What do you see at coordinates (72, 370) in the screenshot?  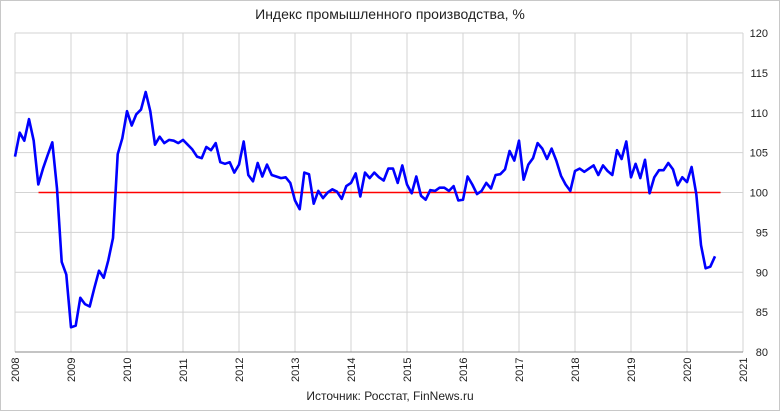 I see `x-tick-label: 2009` at bounding box center [72, 370].